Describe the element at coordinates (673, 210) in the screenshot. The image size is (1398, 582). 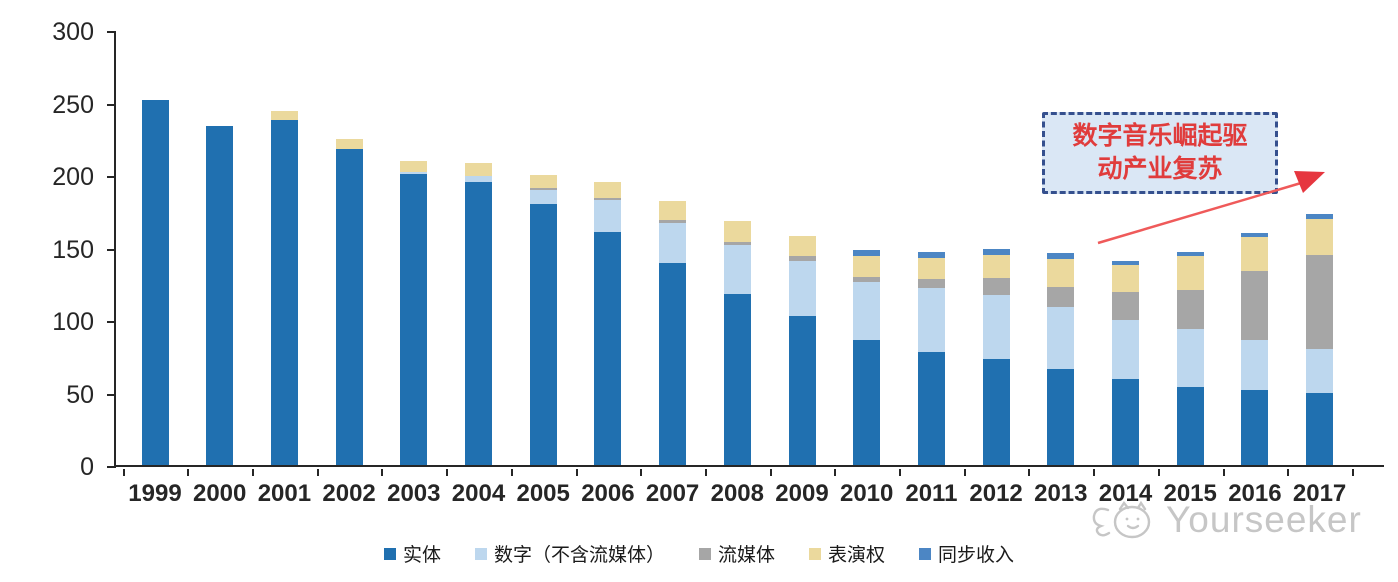
I see `bar-segment-performance-2007` at that location.